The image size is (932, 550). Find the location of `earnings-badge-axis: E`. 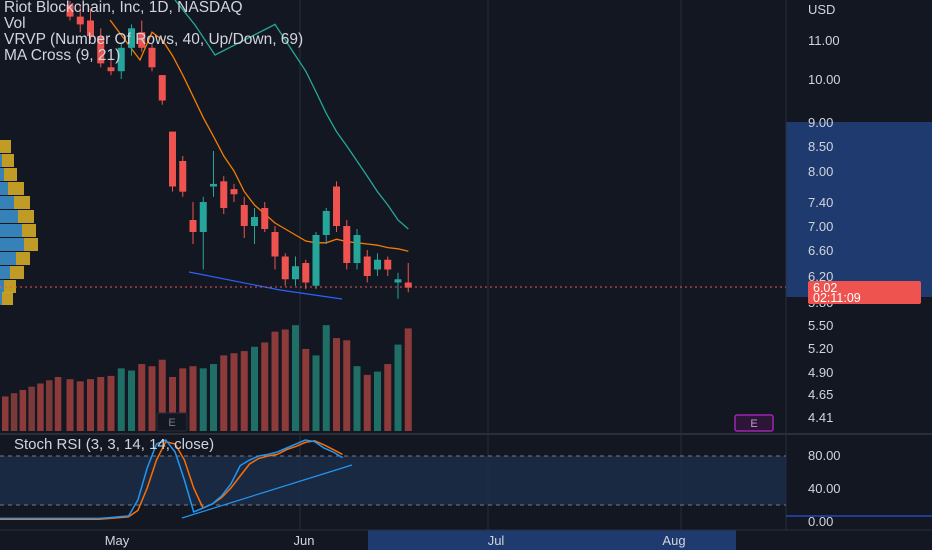

earnings-badge-axis: E is located at coordinates (754, 423).